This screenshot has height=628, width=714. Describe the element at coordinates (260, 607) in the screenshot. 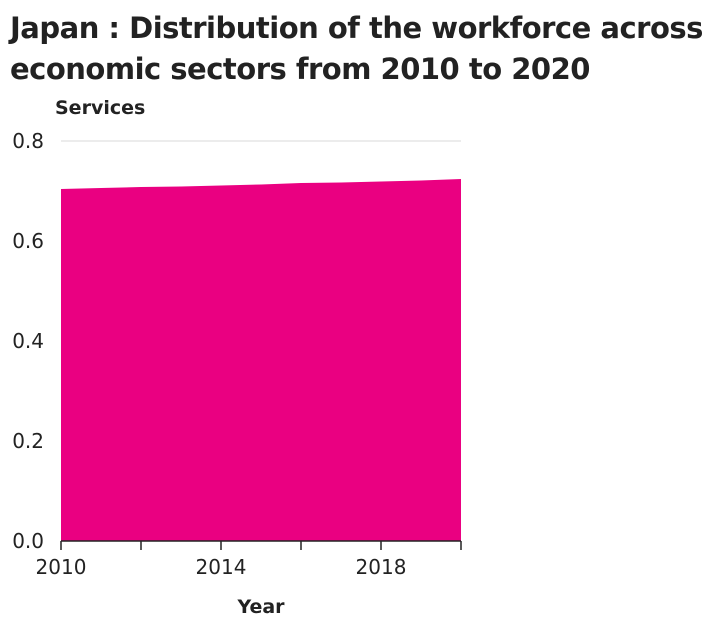

I see `x-axis-title: Year` at that location.